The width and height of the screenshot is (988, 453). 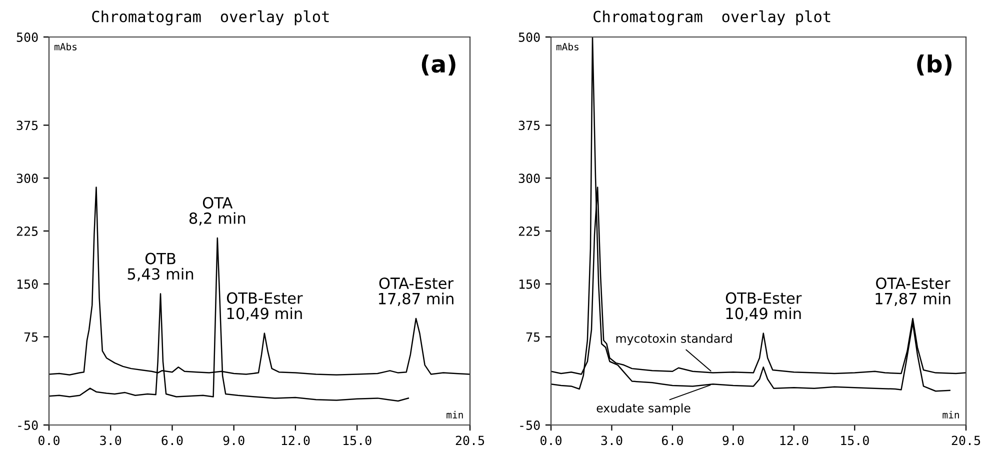 What do you see at coordinates (439, 65) in the screenshot?
I see `annotation: (a)` at bounding box center [439, 65].